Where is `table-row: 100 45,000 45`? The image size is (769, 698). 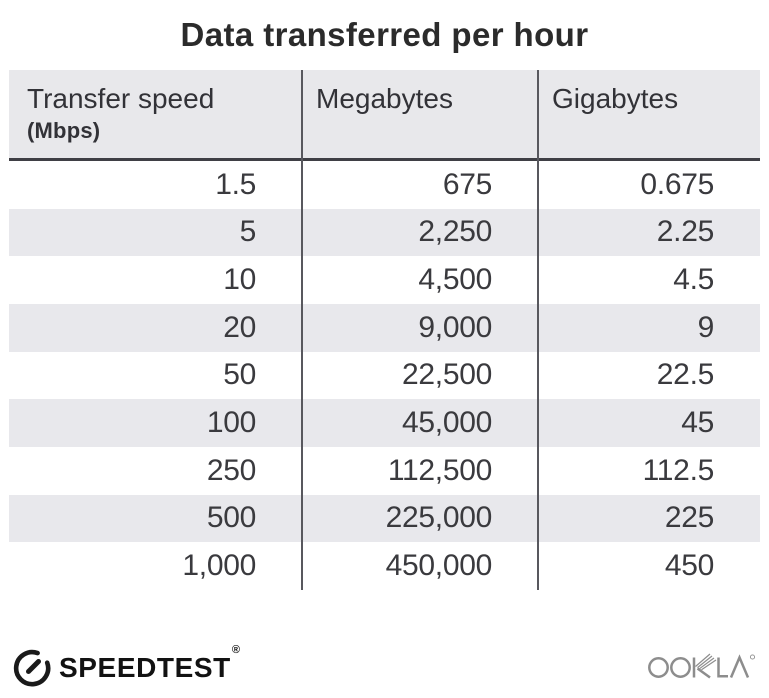
table-row: 100 45,000 45 is located at coordinates (384, 423).